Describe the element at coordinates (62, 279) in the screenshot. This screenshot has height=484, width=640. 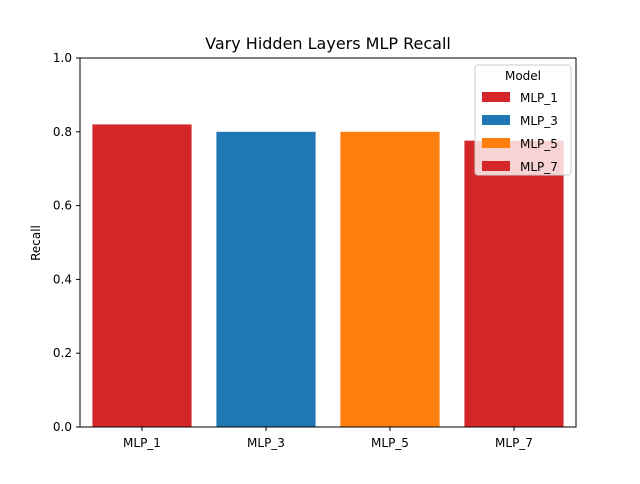
I see `y-tick-label: 0.4` at that location.